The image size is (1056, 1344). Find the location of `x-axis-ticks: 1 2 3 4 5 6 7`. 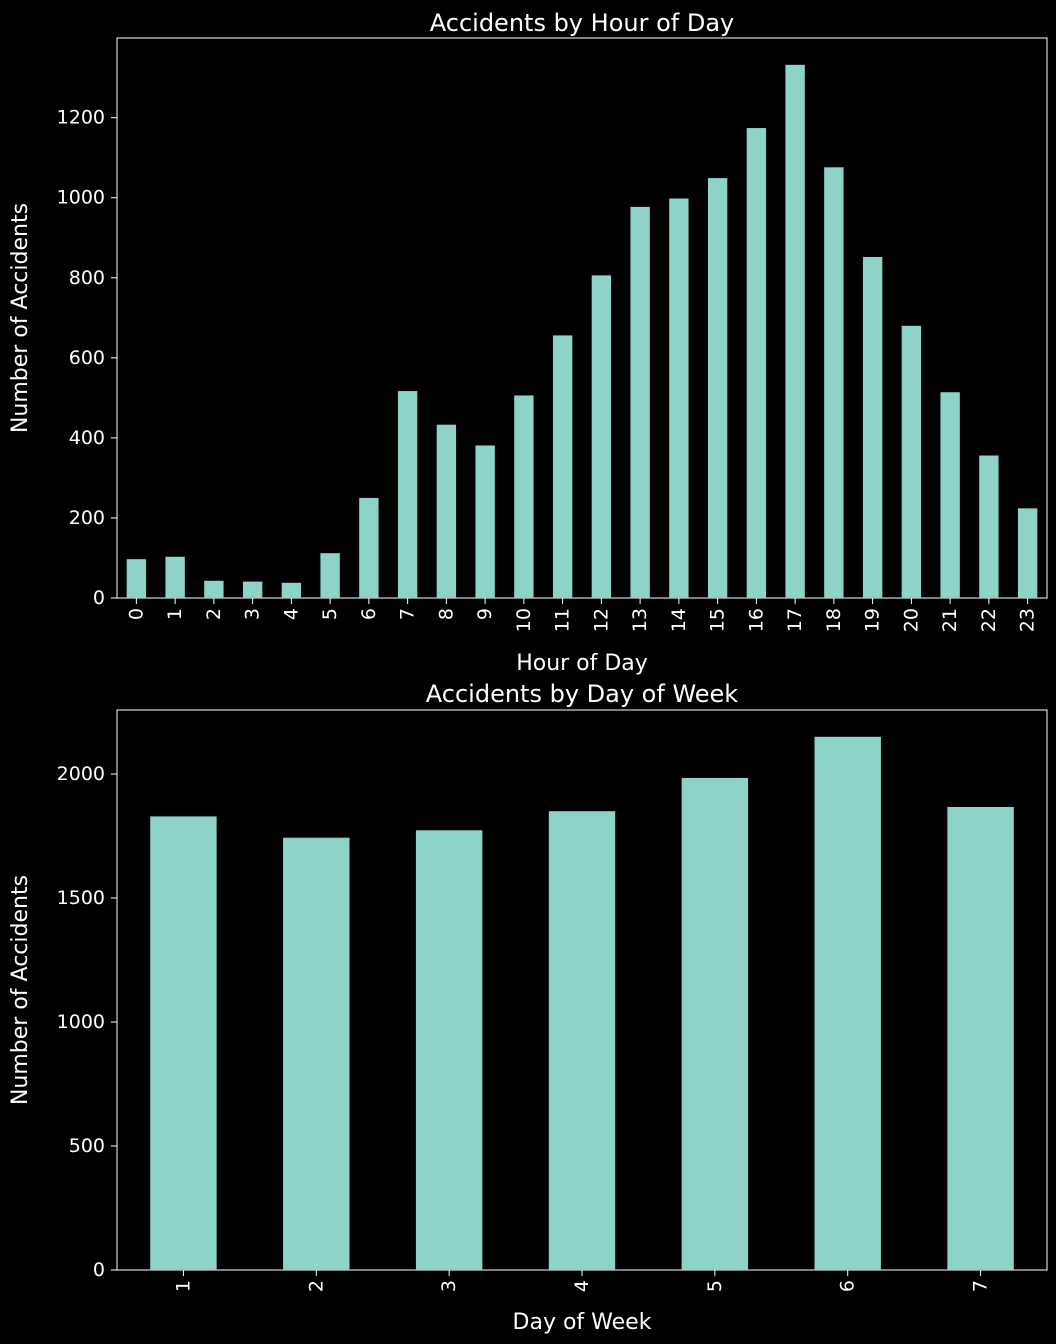

x-axis-ticks: 1 2 3 4 5 6 7 is located at coordinates (582, 1281).